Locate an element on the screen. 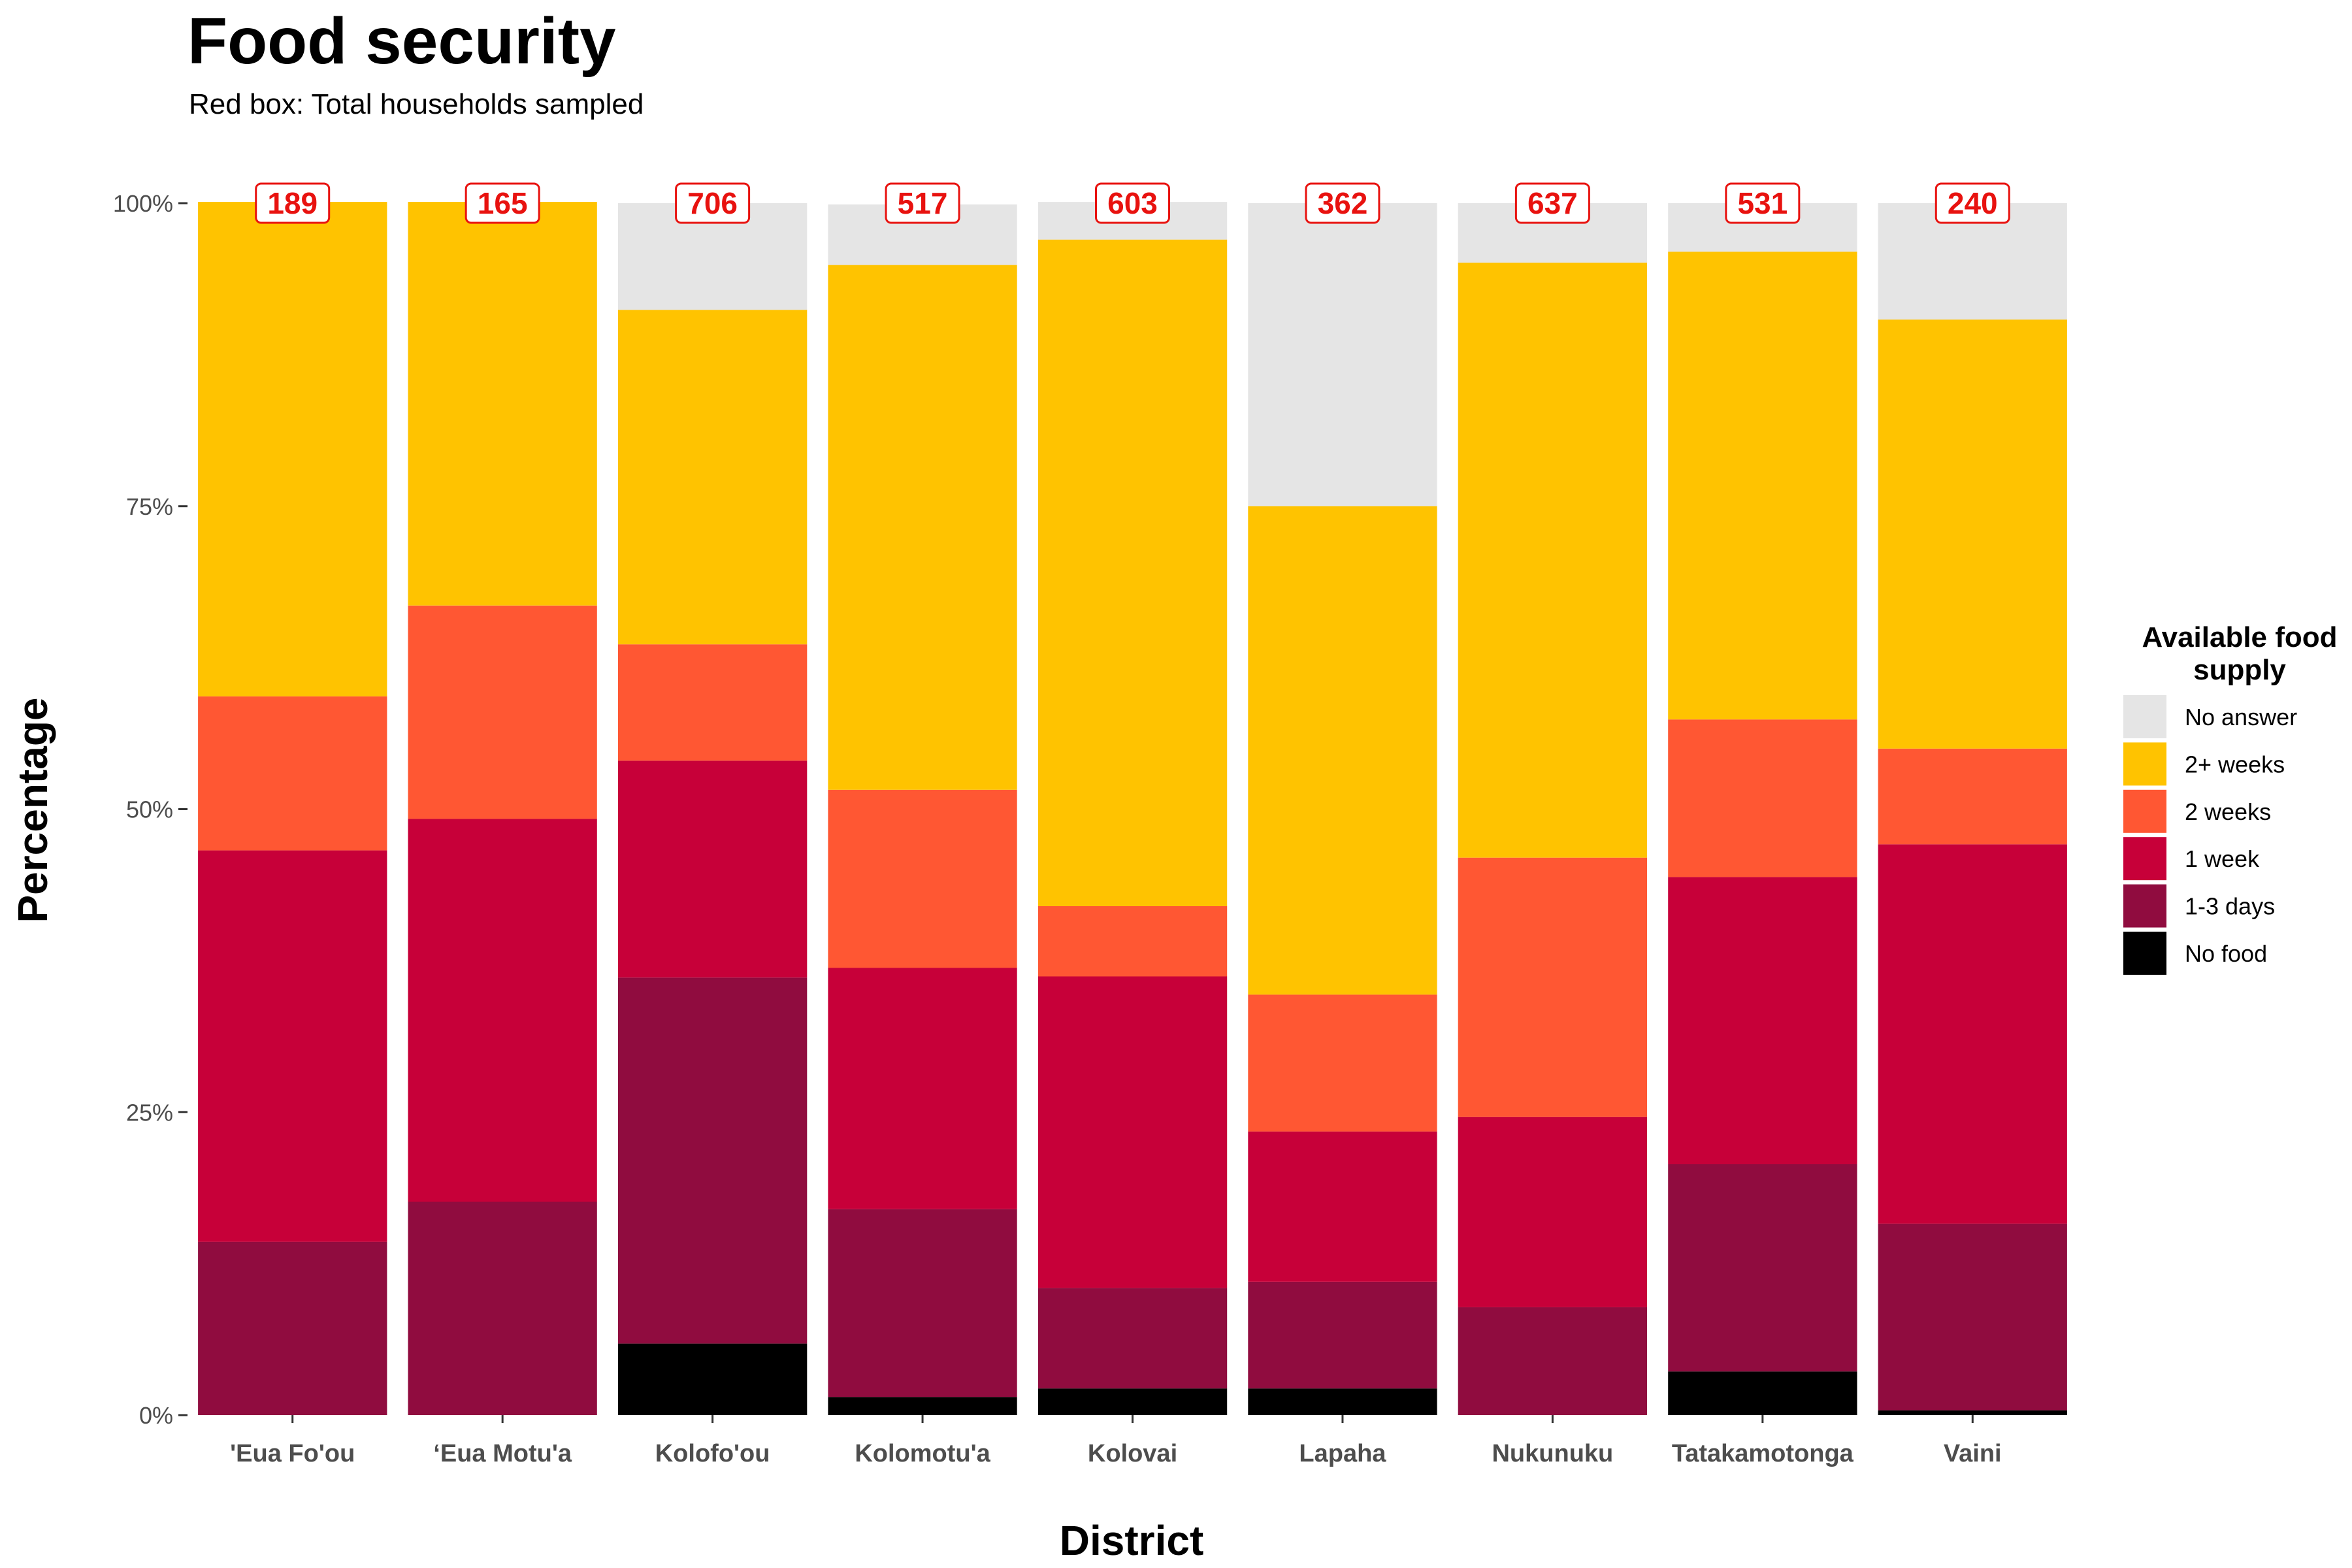 This screenshot has height=1568, width=2352. legend-label: No answer is located at coordinates (2241, 717).